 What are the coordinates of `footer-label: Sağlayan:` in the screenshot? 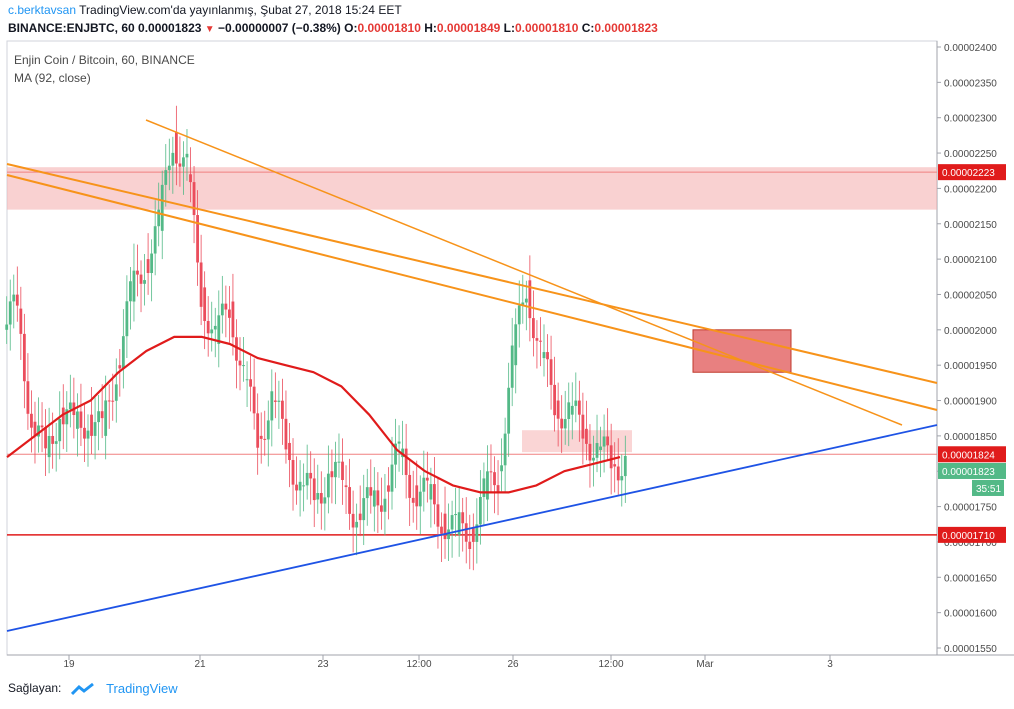 It's located at (35, 688).